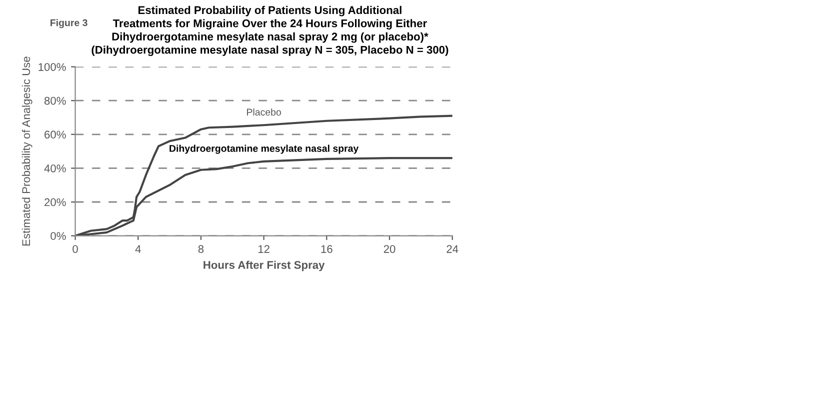 The image size is (818, 393). Describe the element at coordinates (55, 168) in the screenshot. I see `y-tick-label: 40%` at that location.